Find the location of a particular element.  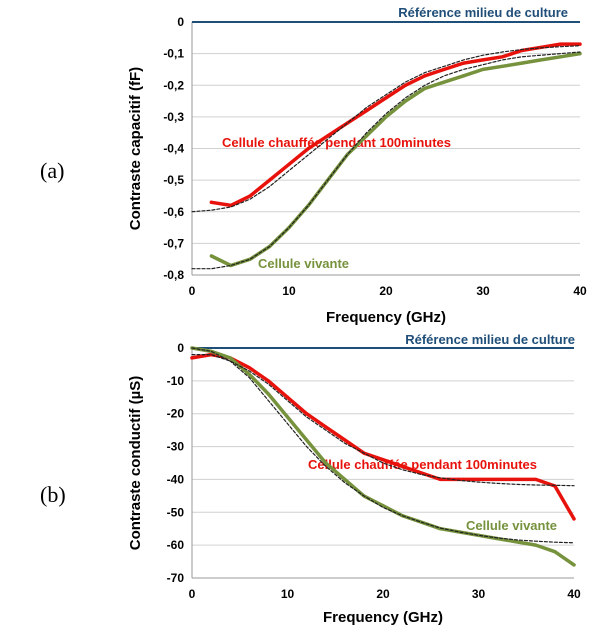

y-tick-label: -70 is located at coordinates (176, 578).